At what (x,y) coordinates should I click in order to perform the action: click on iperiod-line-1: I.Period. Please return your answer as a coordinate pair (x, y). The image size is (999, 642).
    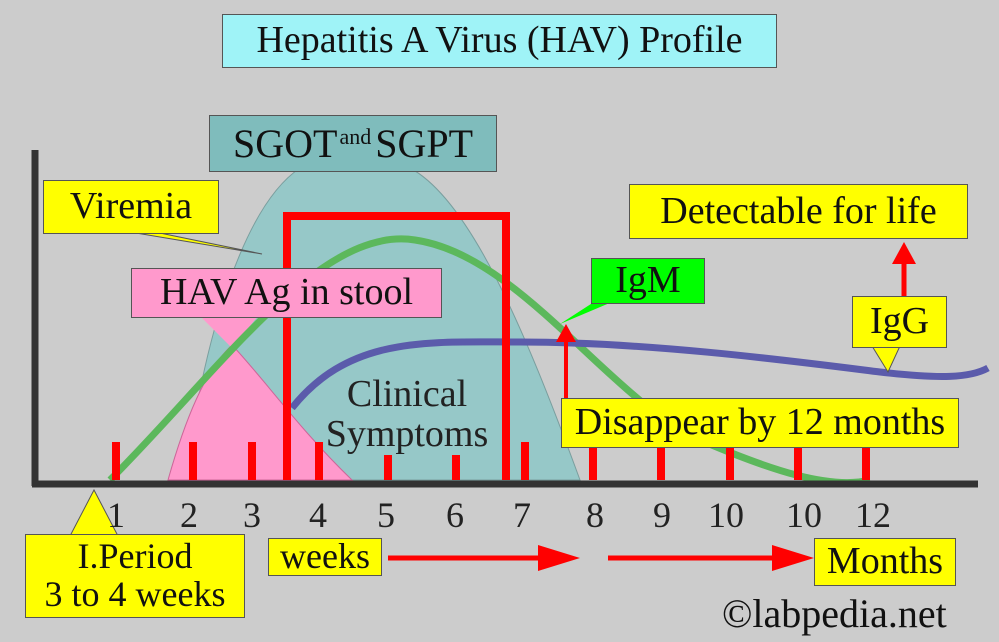
    Looking at the image, I should click on (135, 556).